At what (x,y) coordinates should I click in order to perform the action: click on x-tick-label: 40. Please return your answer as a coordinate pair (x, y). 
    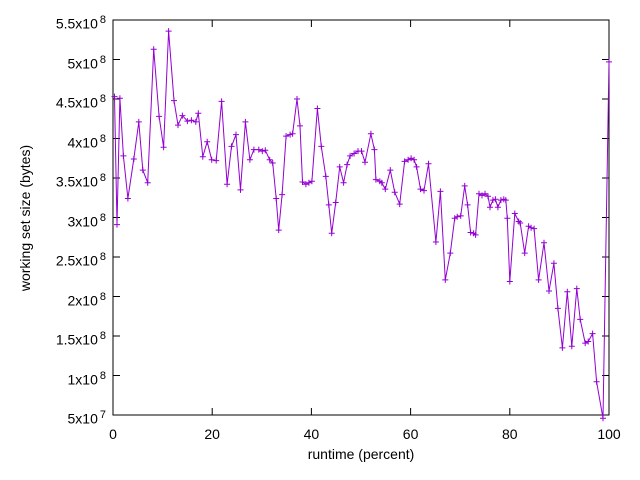
    Looking at the image, I should click on (311, 434).